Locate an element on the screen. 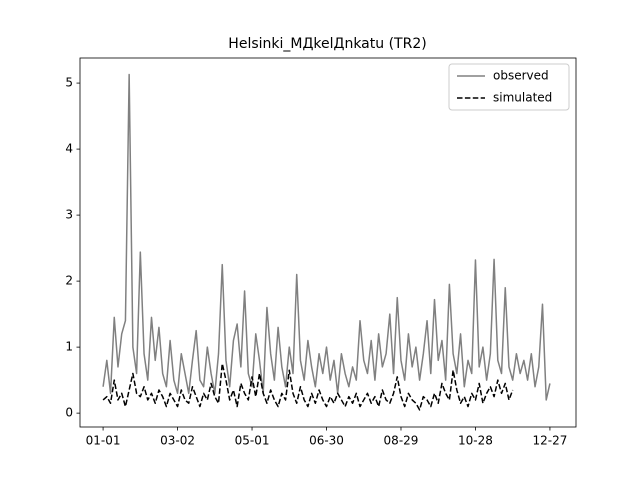  chart-title: Helsinki_МДkelДnkatu (TR2) is located at coordinates (327, 44).